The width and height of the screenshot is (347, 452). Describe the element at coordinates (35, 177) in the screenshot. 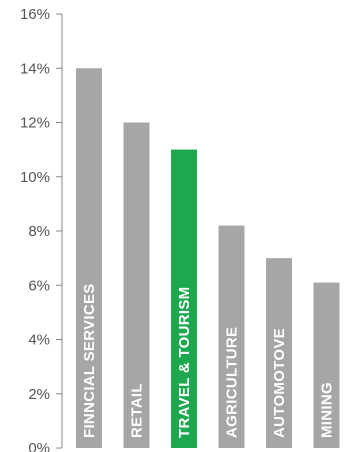

I see `y-tick-label: 10%` at that location.